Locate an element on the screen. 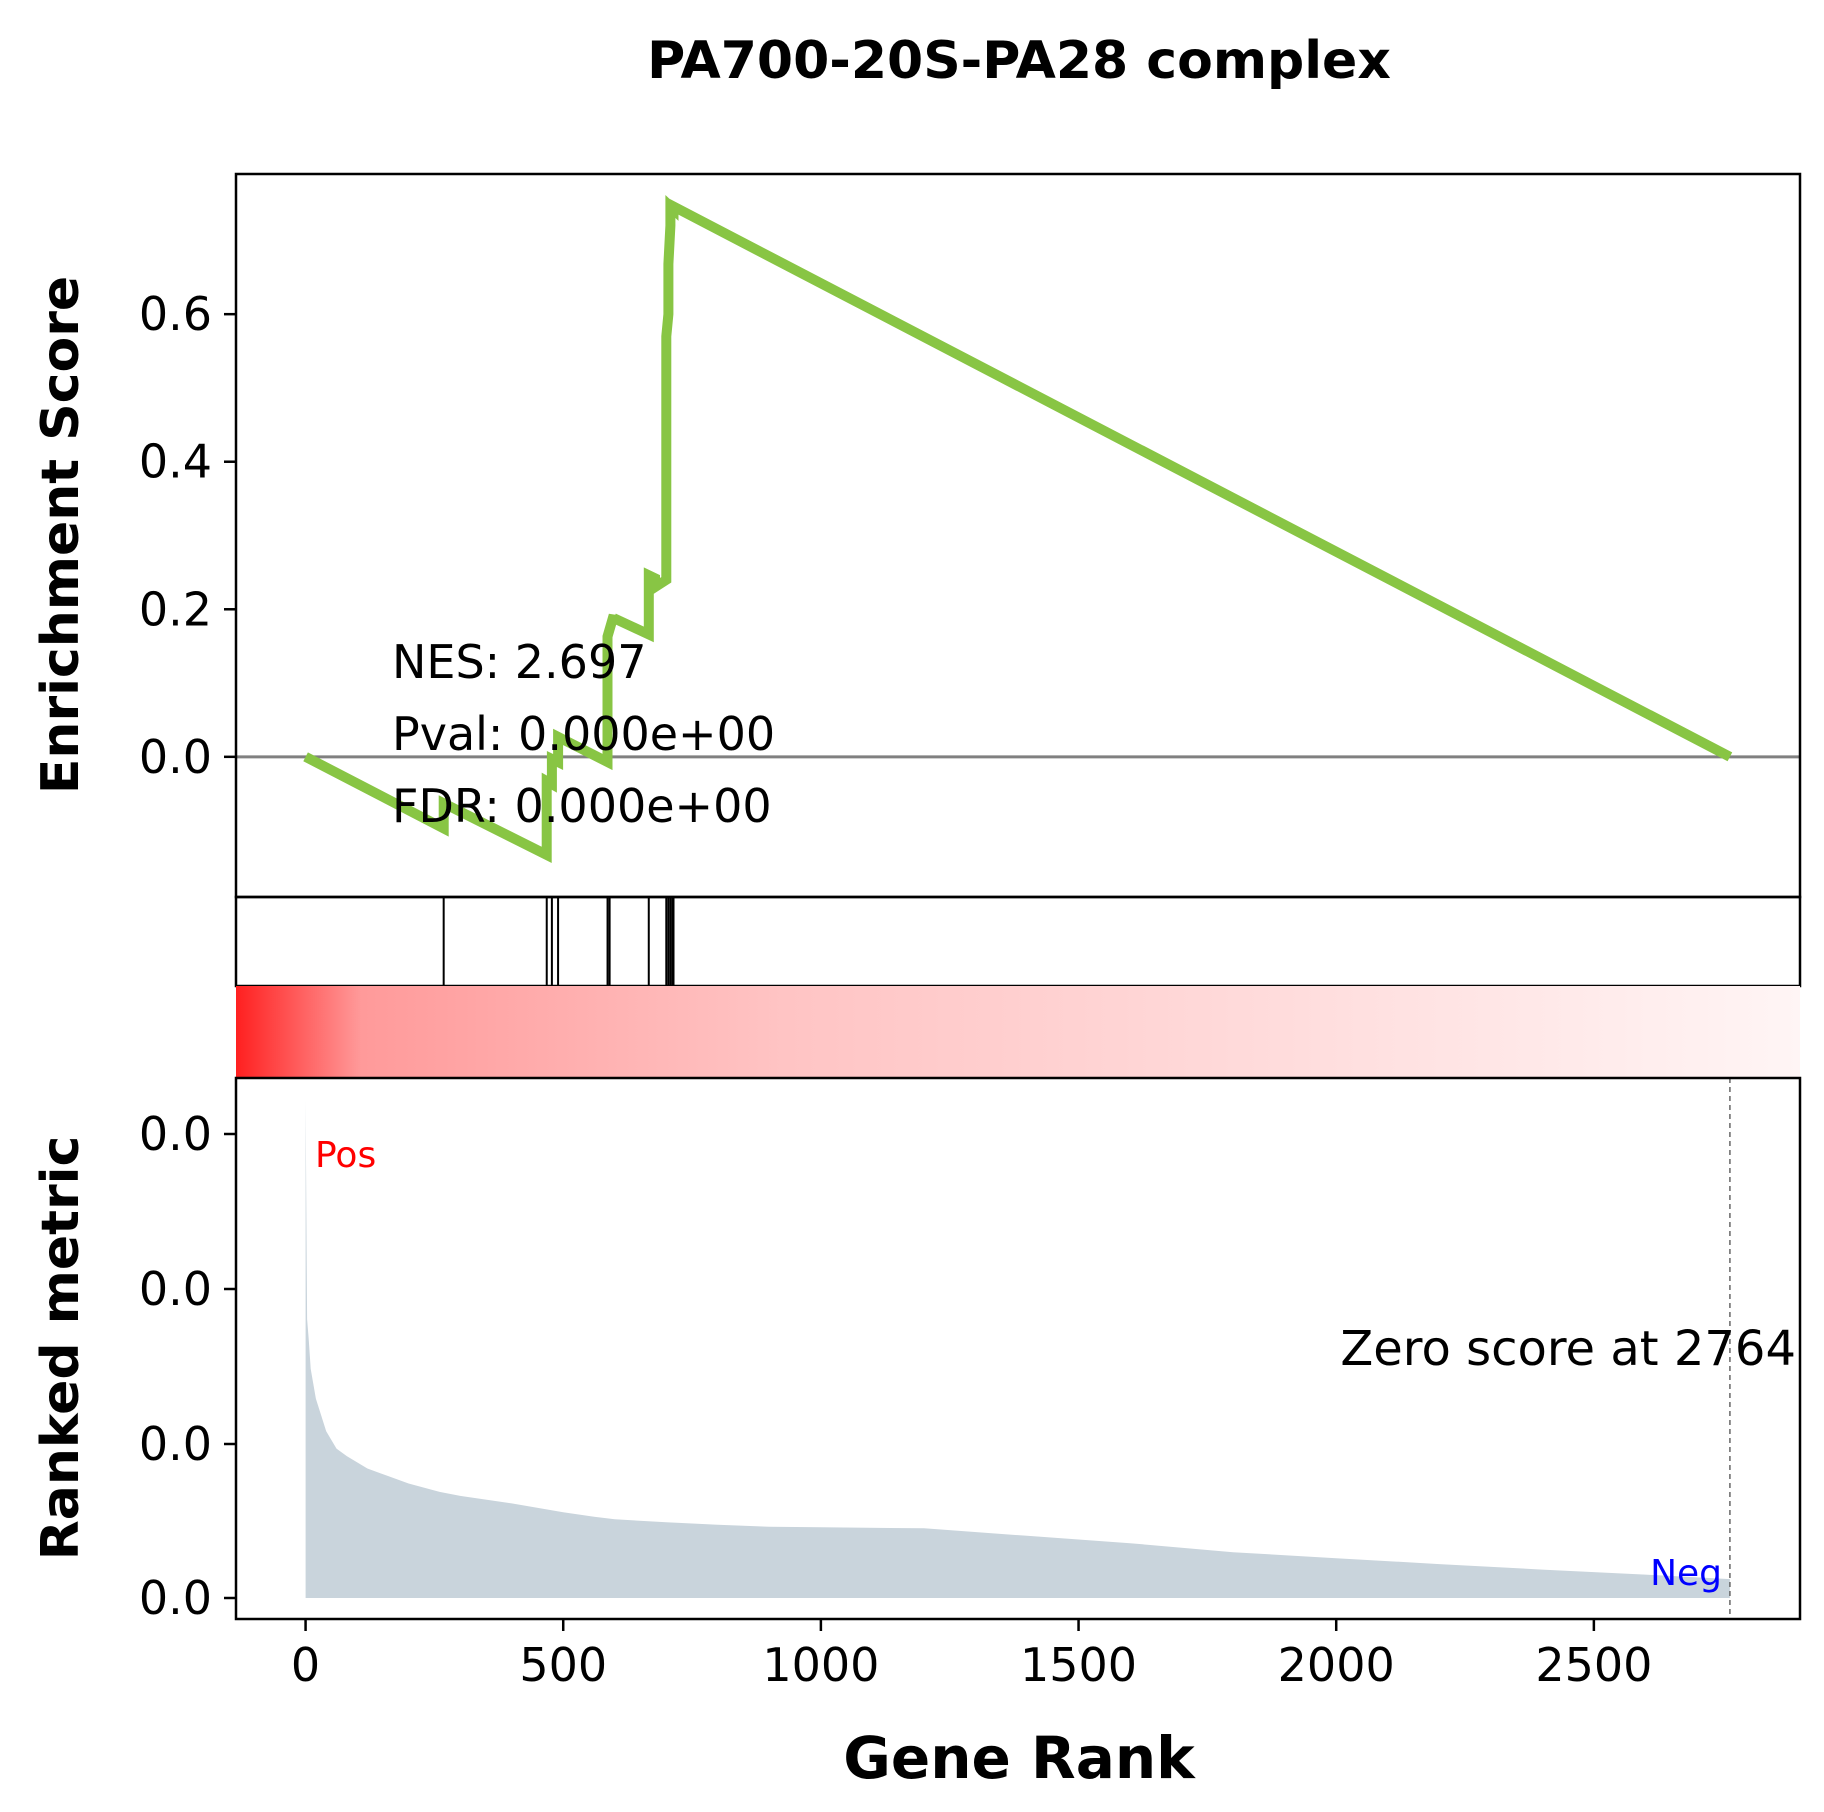  x-tick-label: 0 is located at coordinates (305, 1665).